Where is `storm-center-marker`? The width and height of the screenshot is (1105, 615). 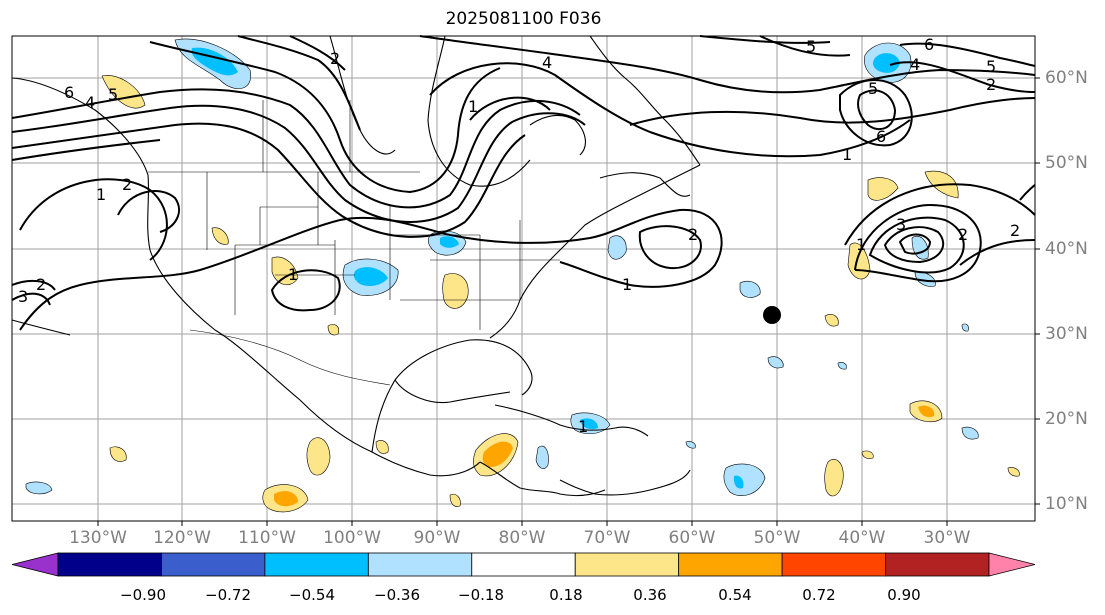
storm-center-marker is located at coordinates (772, 315).